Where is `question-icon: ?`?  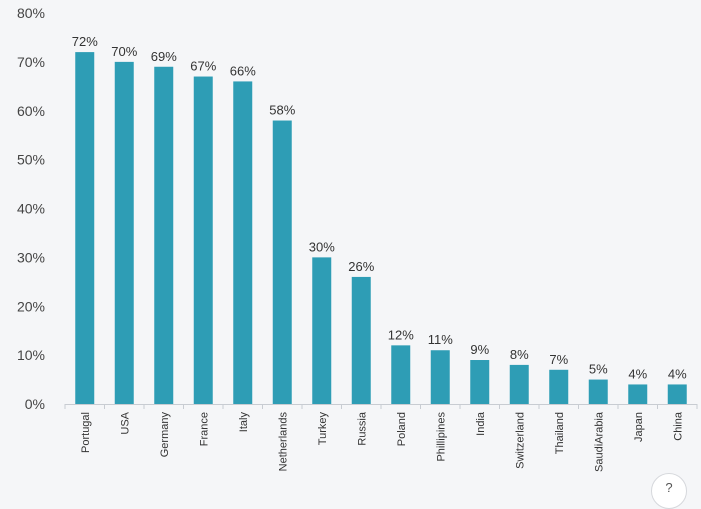
question-icon: ? is located at coordinates (669, 487).